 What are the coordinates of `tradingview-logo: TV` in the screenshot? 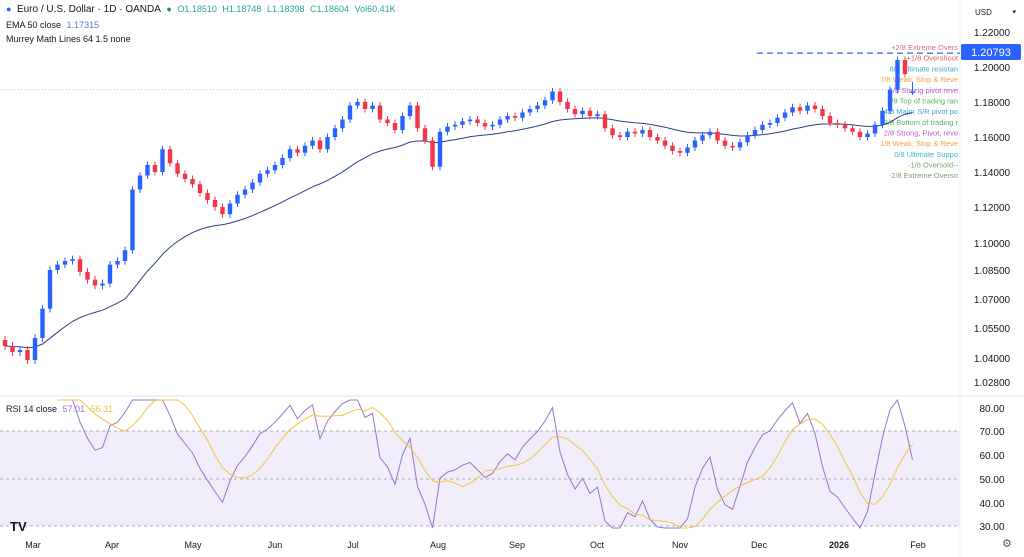 It's located at (18, 526).